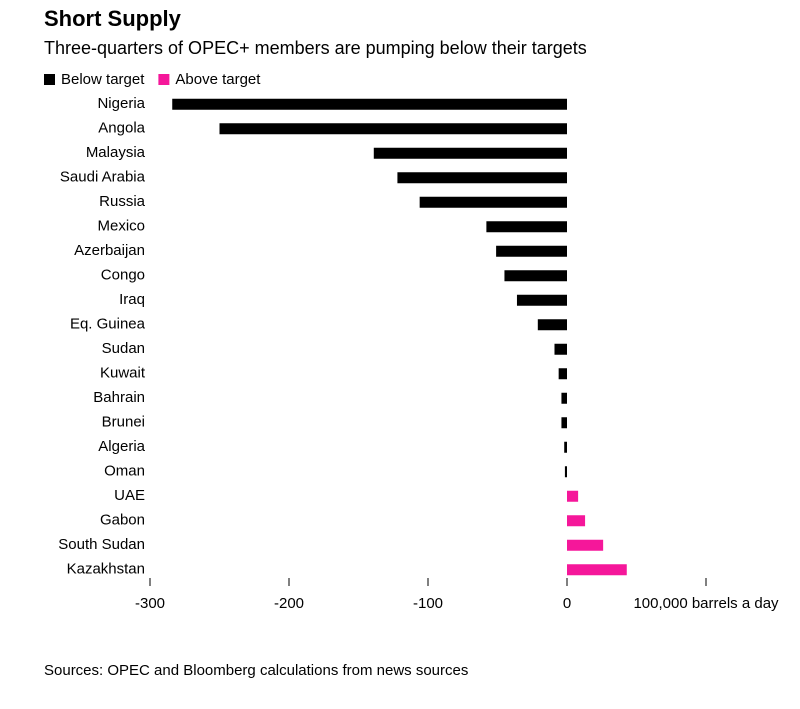 The image size is (800, 709). Describe the element at coordinates (150, 603) in the screenshot. I see `x-tick-label: -300` at that location.